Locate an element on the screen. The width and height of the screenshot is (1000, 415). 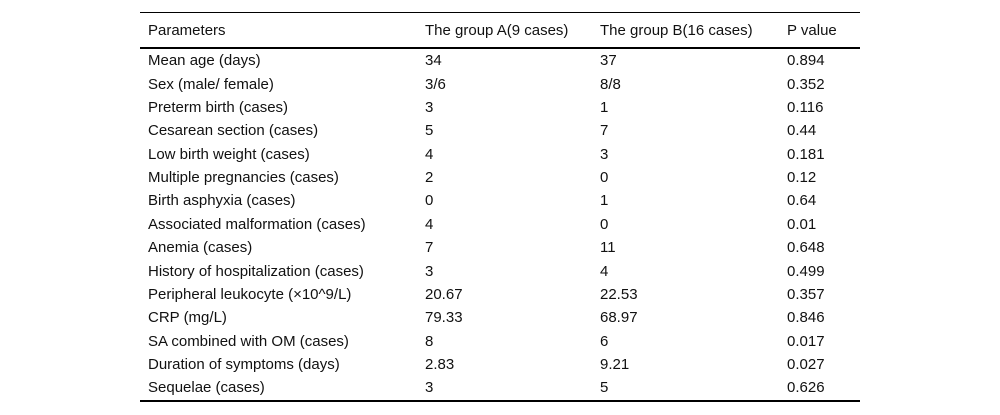
p-value-cell: 0.499 is located at coordinates (806, 271).